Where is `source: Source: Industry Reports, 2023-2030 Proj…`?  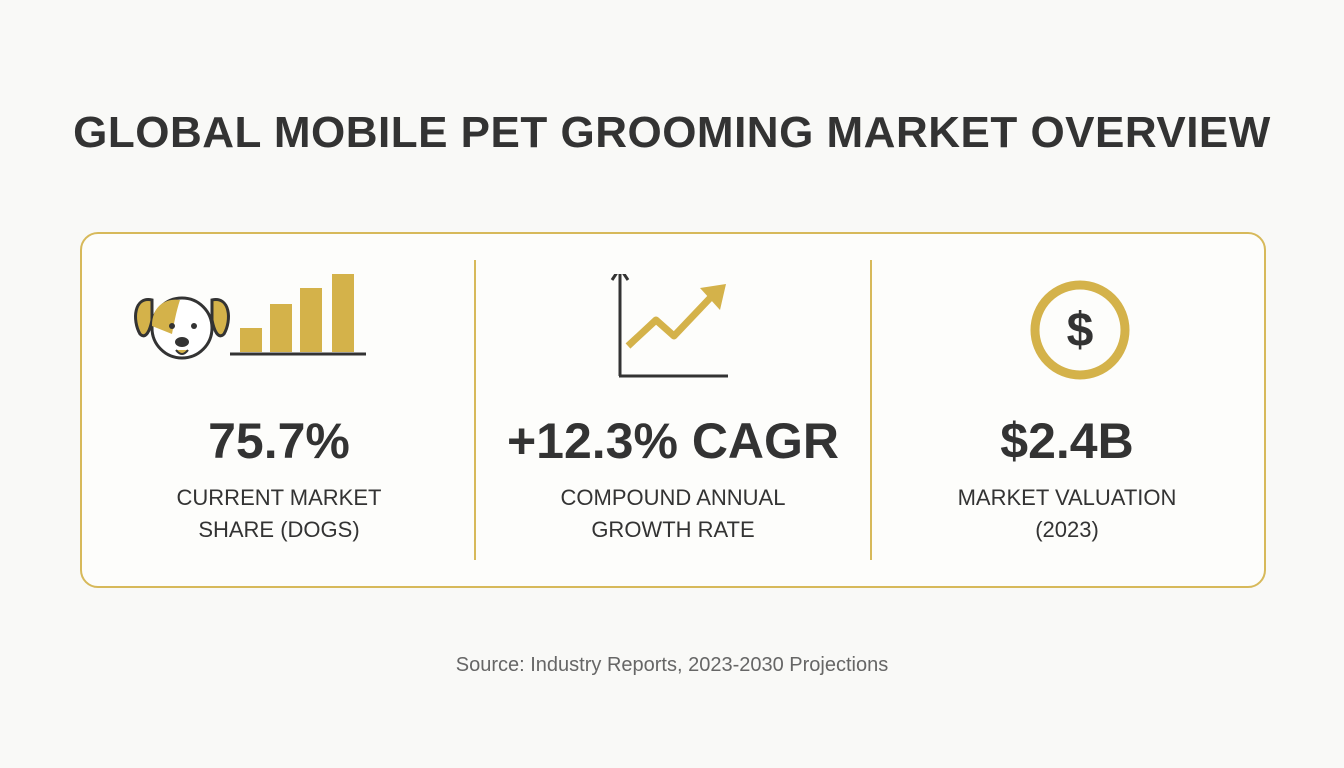
source: Source: Industry Reports, 2023-2030 Proj… is located at coordinates (672, 665).